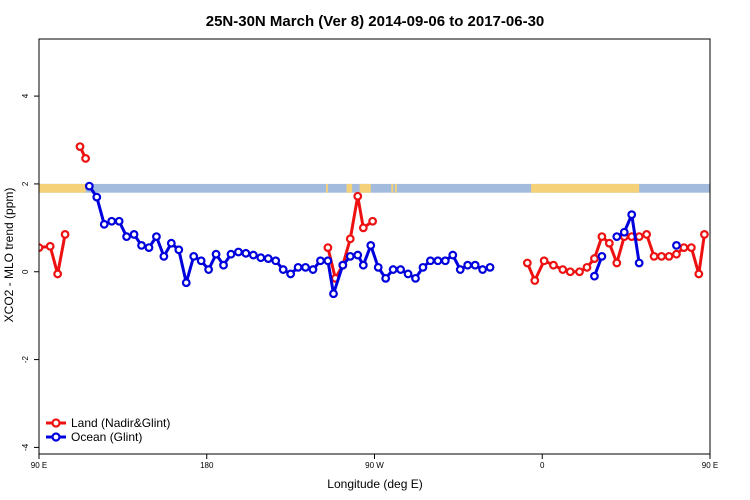  I want to click on legend-label: Land (Nadir&Glint), so click(120, 423).